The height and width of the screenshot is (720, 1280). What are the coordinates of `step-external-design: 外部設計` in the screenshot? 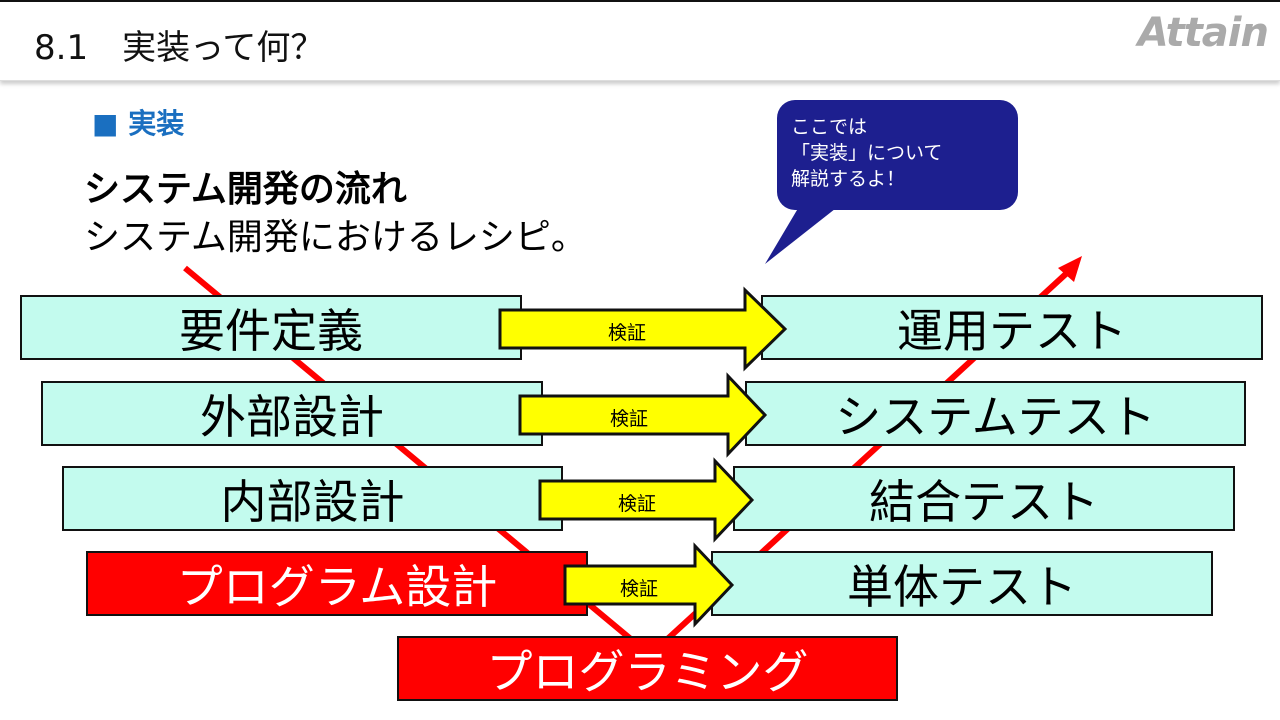 It's located at (292, 413).